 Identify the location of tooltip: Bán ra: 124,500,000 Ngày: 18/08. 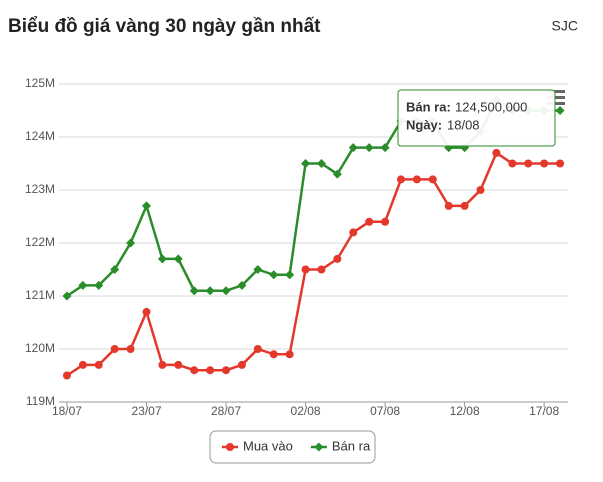
(476, 118).